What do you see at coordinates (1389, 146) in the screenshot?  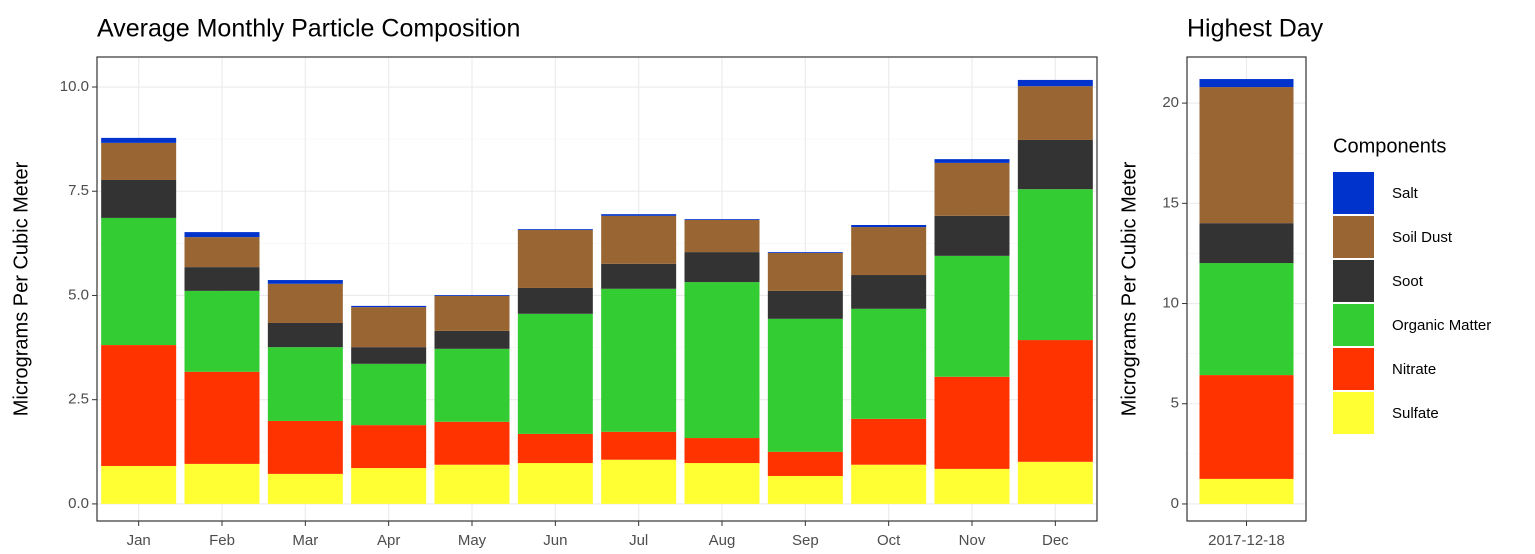 I see `legend-title: Components` at bounding box center [1389, 146].